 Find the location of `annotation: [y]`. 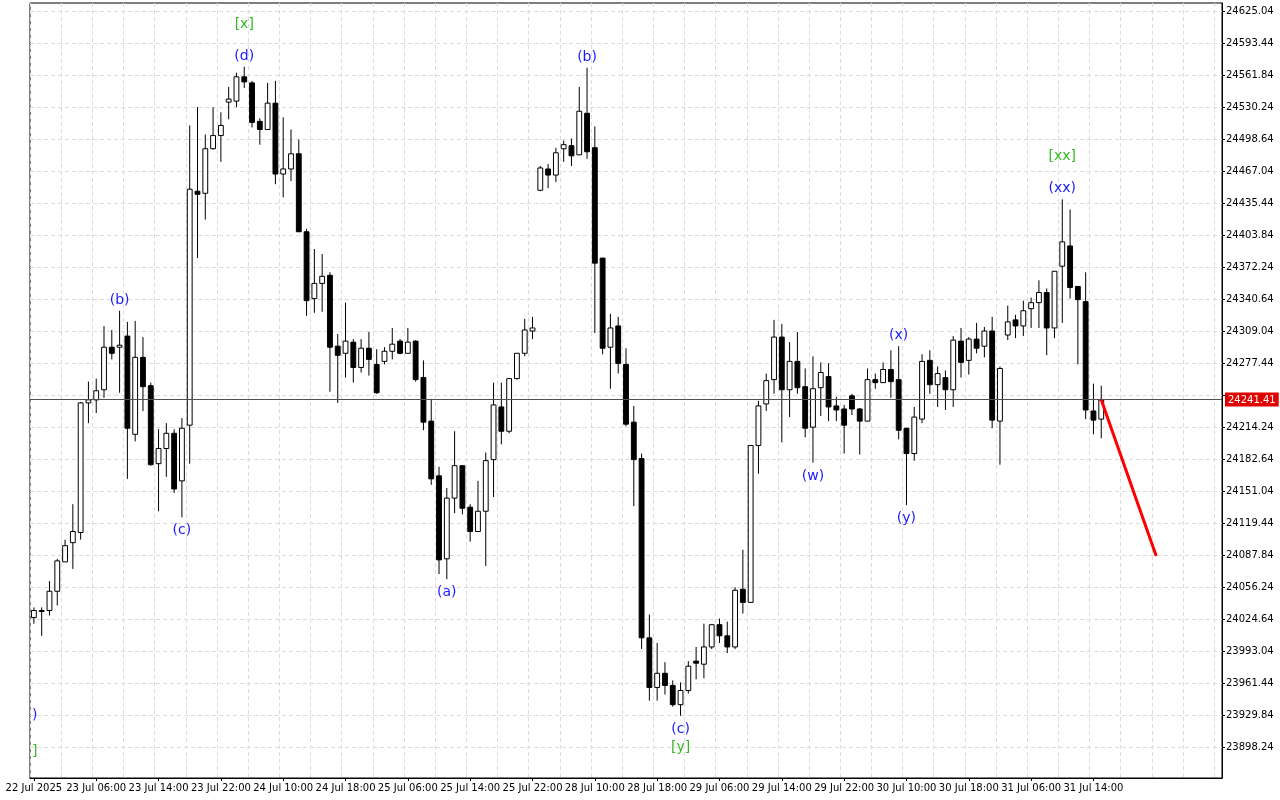

annotation: [y] is located at coordinates (680, 745).